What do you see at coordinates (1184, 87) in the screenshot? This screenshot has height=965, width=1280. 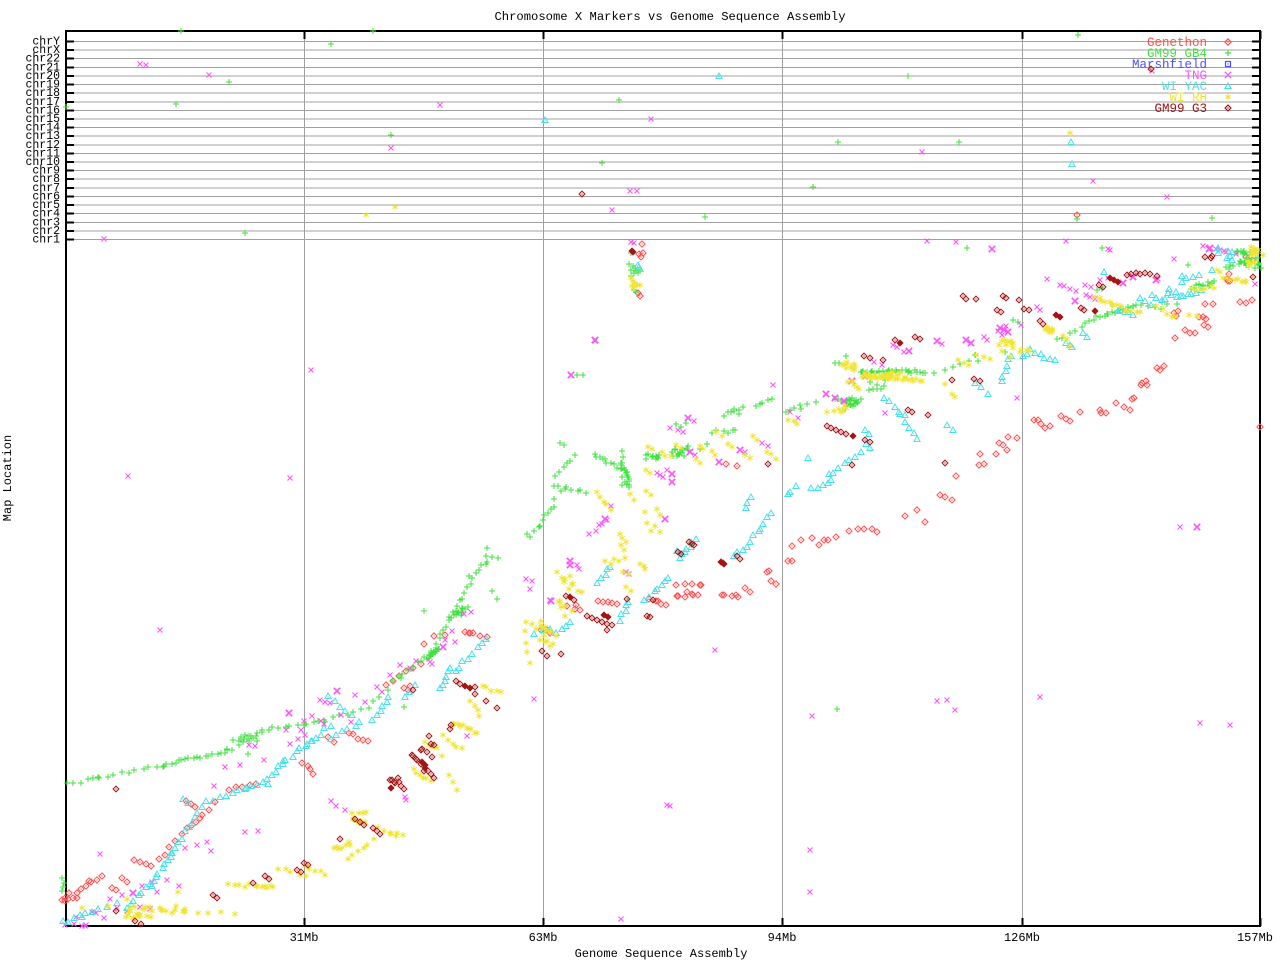 I see `svg-text: WI YAC` at bounding box center [1184, 87].